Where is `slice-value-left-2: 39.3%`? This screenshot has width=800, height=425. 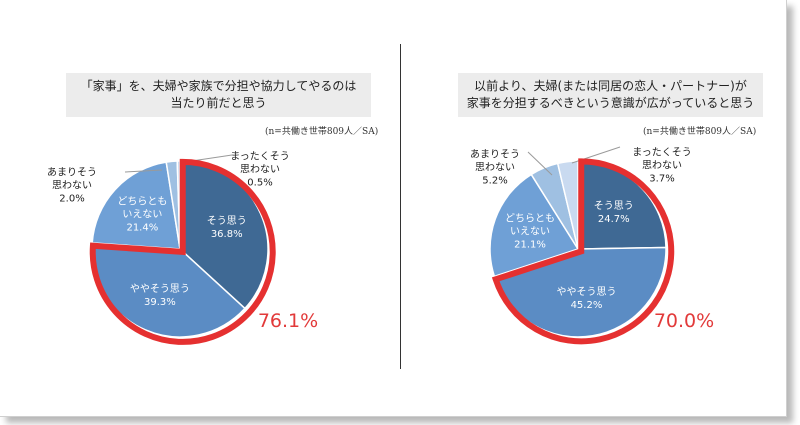
slice-value-left-2: 39.3% is located at coordinates (159, 302).